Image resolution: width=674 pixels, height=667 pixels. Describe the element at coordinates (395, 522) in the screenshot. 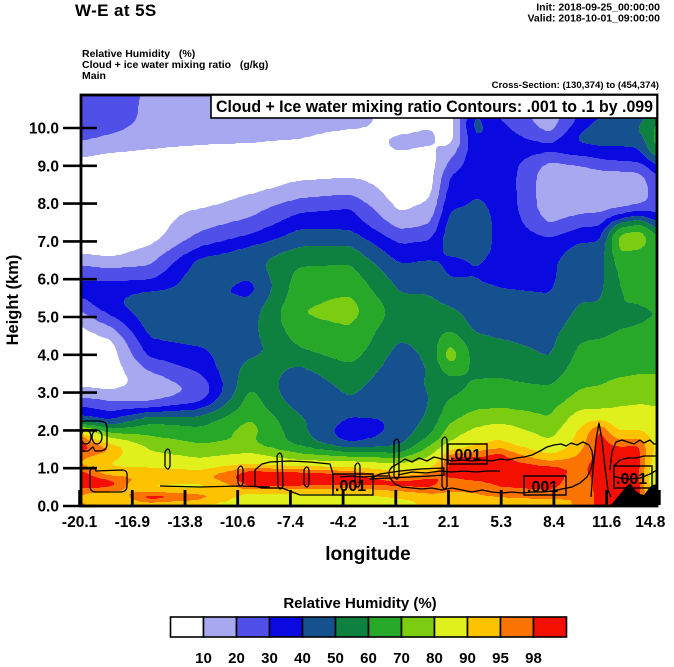

I see `svg-text: -1.1` at that location.